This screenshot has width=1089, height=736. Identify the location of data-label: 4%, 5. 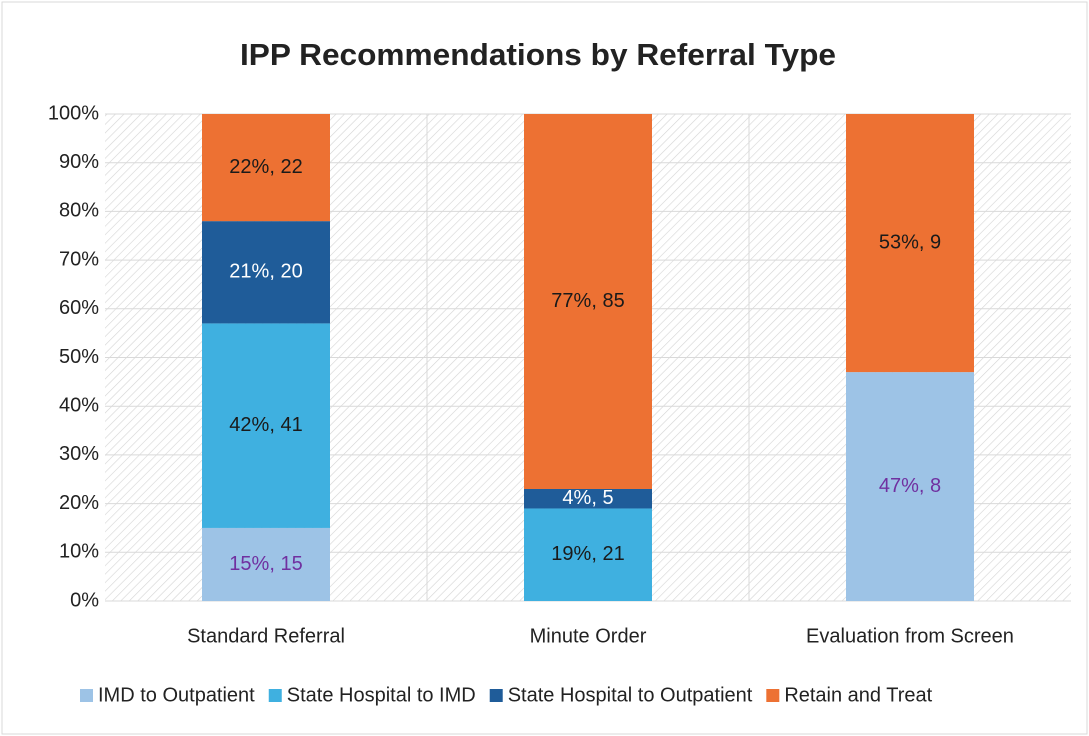
(587, 498).